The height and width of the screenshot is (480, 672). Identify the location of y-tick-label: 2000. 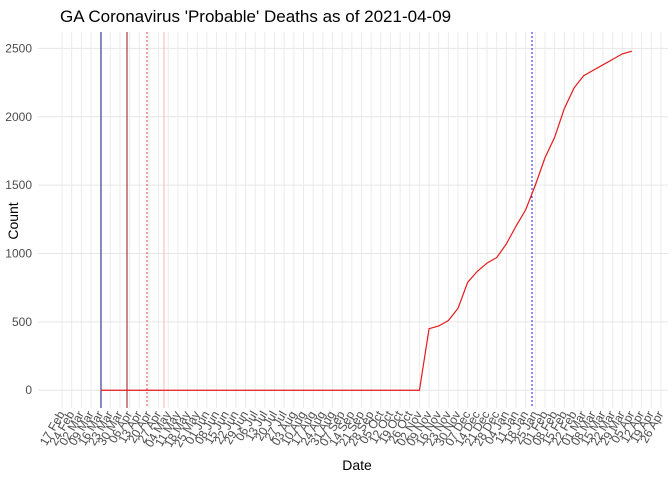
(18, 117).